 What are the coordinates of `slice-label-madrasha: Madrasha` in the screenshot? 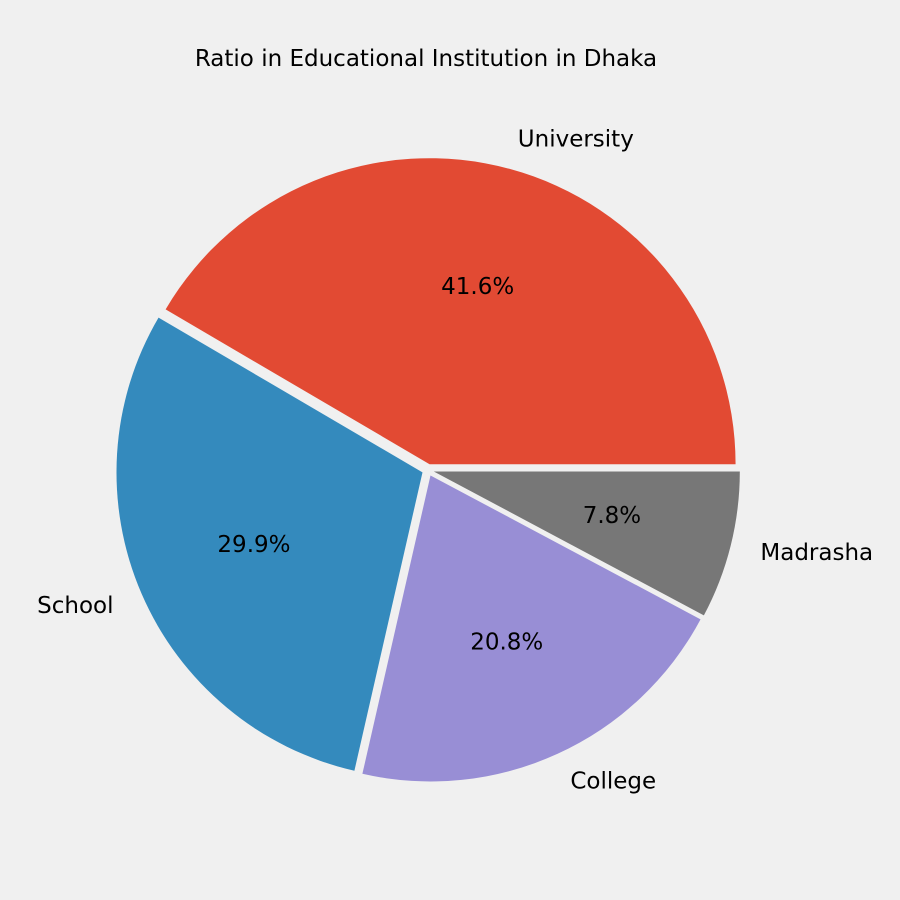 It's located at (816, 553).